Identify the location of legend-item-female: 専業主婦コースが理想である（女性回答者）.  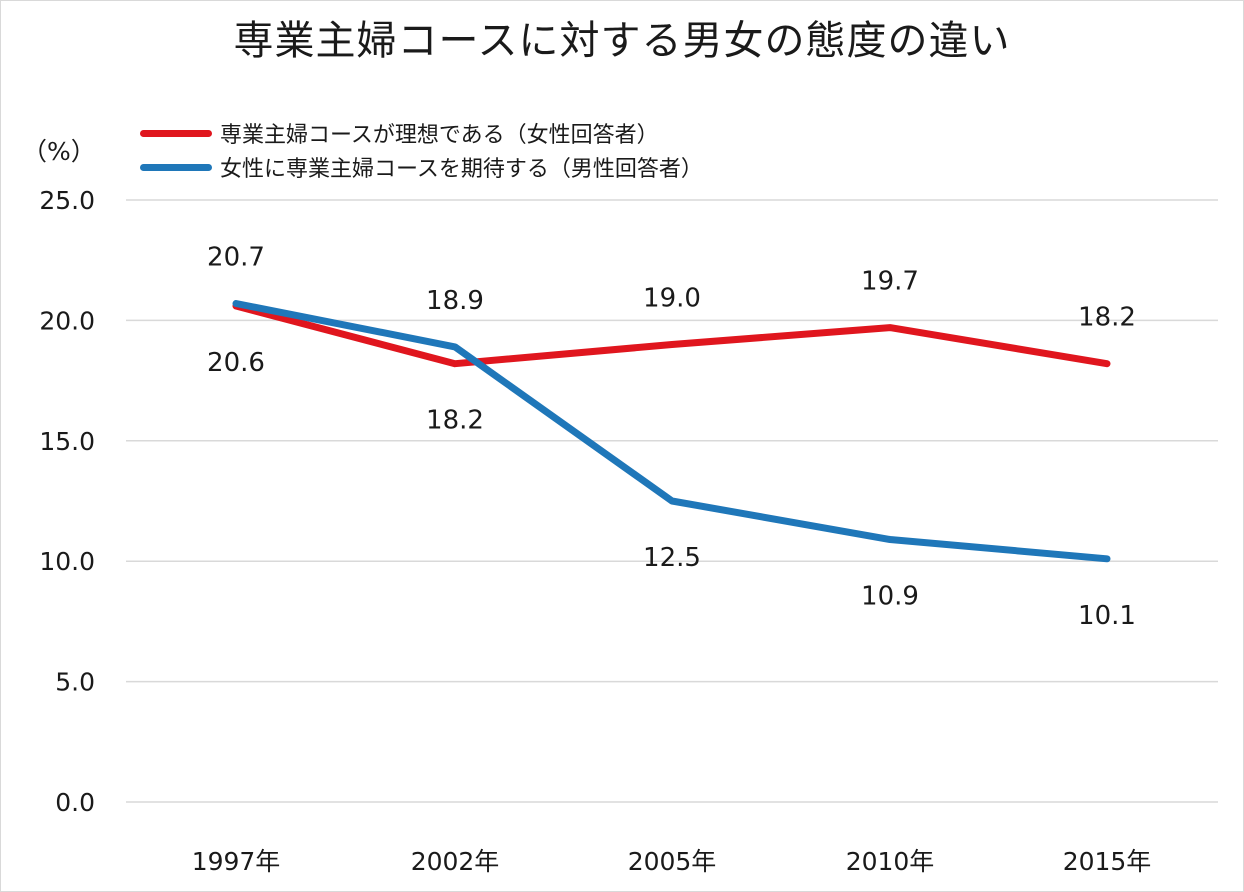
(421, 133).